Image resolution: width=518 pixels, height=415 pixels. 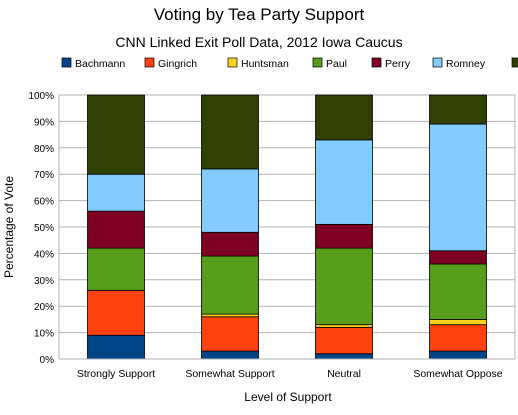 What do you see at coordinates (344, 182) in the screenshot?
I see `bar-romney-neutral` at bounding box center [344, 182].